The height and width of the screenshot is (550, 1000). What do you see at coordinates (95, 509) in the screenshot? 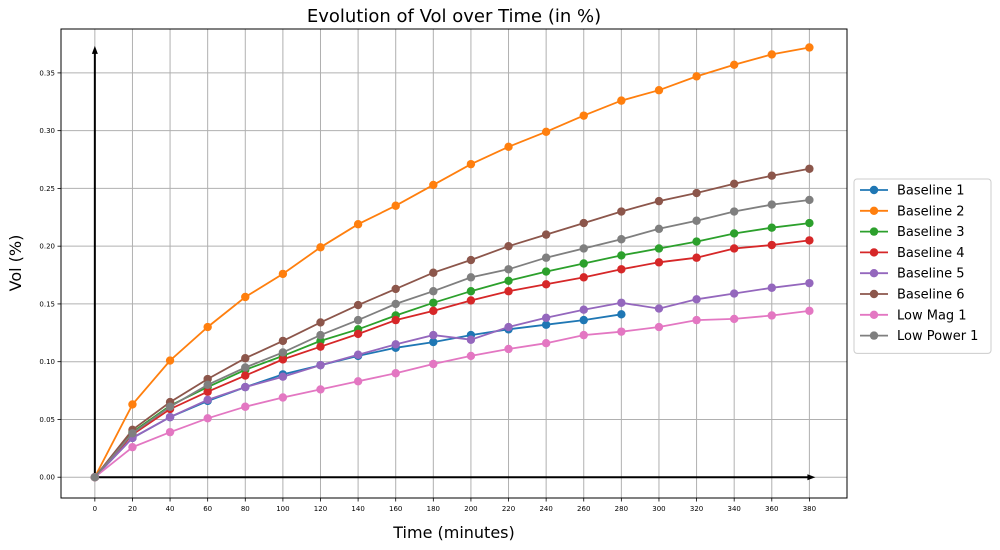
I see `x-tick-label: 0` at bounding box center [95, 509].